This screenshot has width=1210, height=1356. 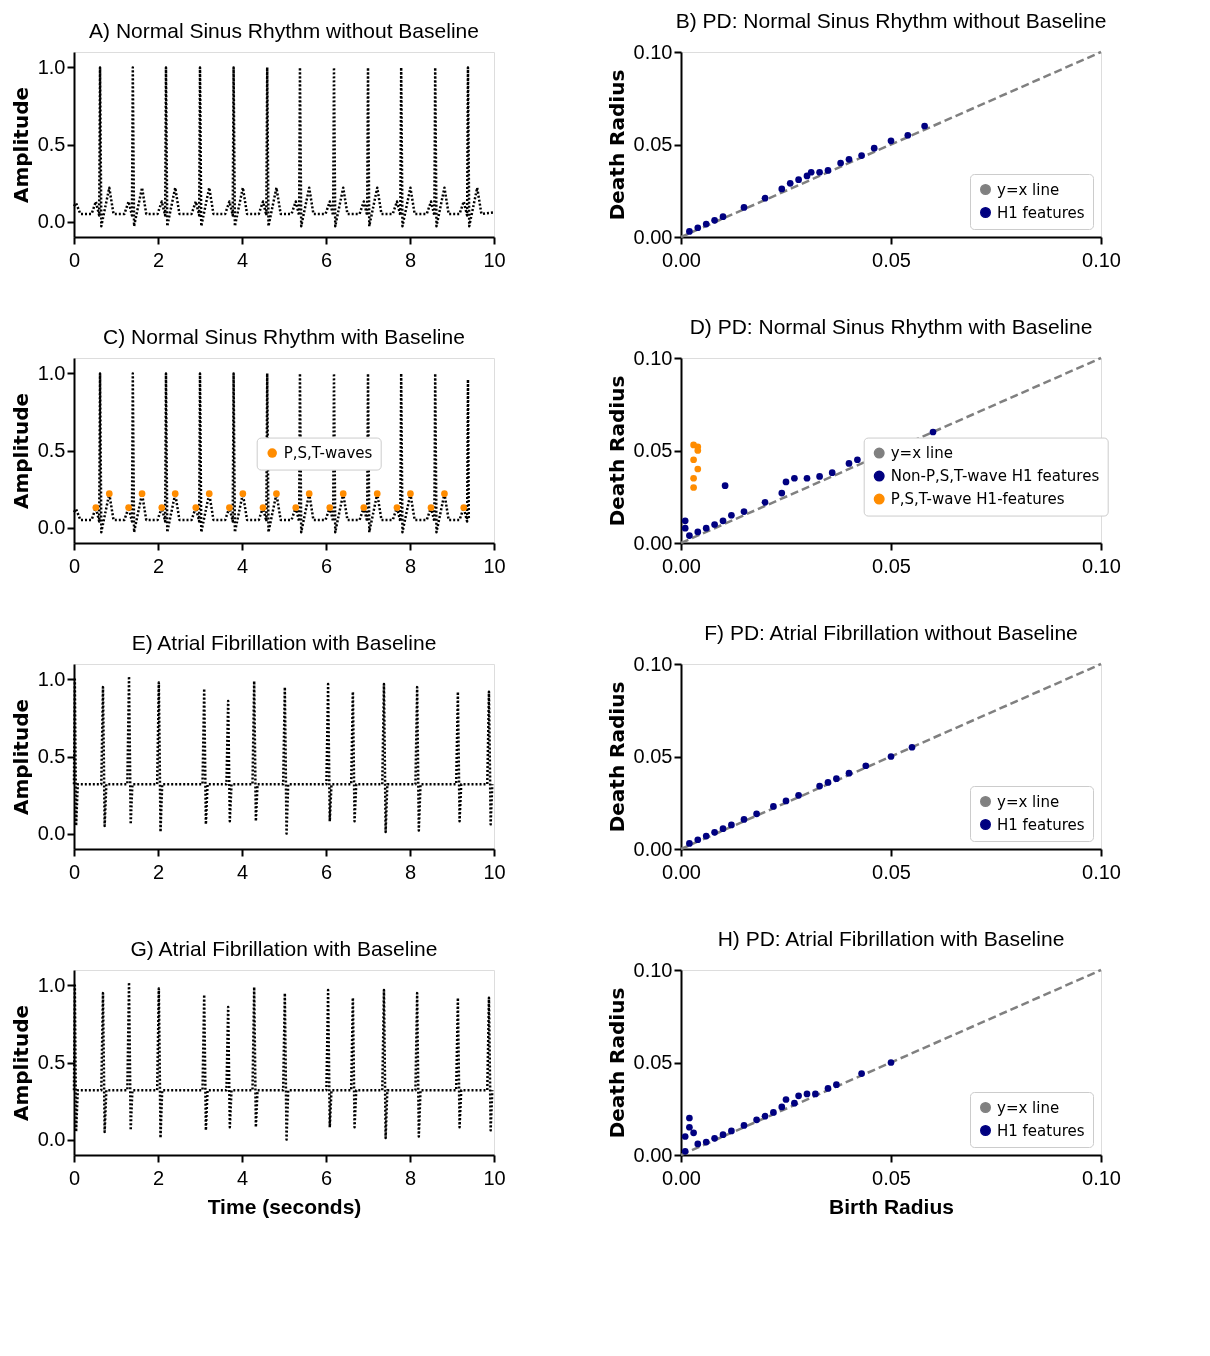 What do you see at coordinates (328, 453) in the screenshot?
I see `legend-label: P,S,T-waves` at bounding box center [328, 453].